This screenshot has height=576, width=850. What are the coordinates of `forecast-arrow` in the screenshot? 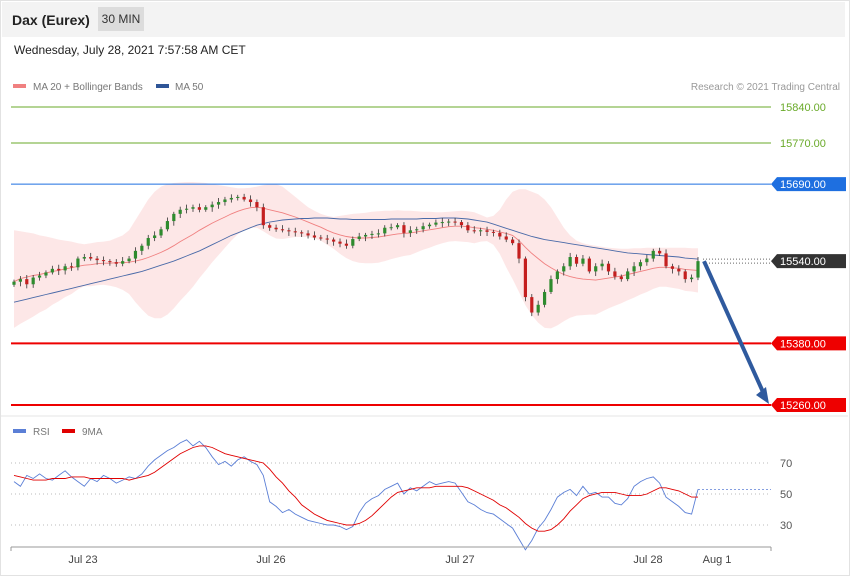 It's located at (733, 326).